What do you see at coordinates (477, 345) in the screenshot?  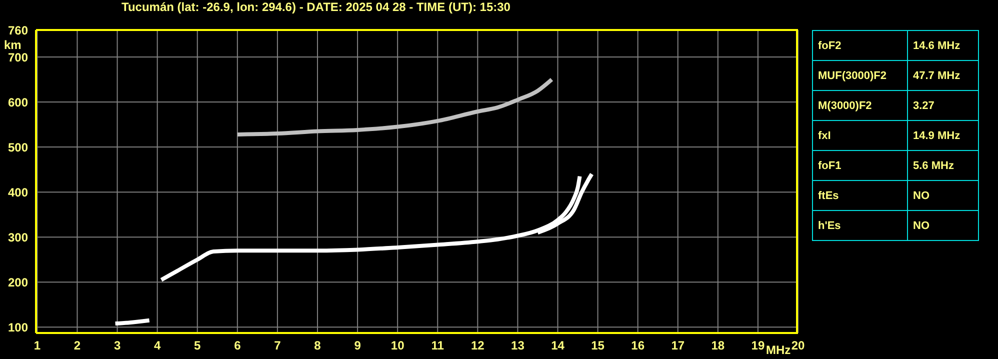 I see `x-tick-label: 12` at bounding box center [477, 345].